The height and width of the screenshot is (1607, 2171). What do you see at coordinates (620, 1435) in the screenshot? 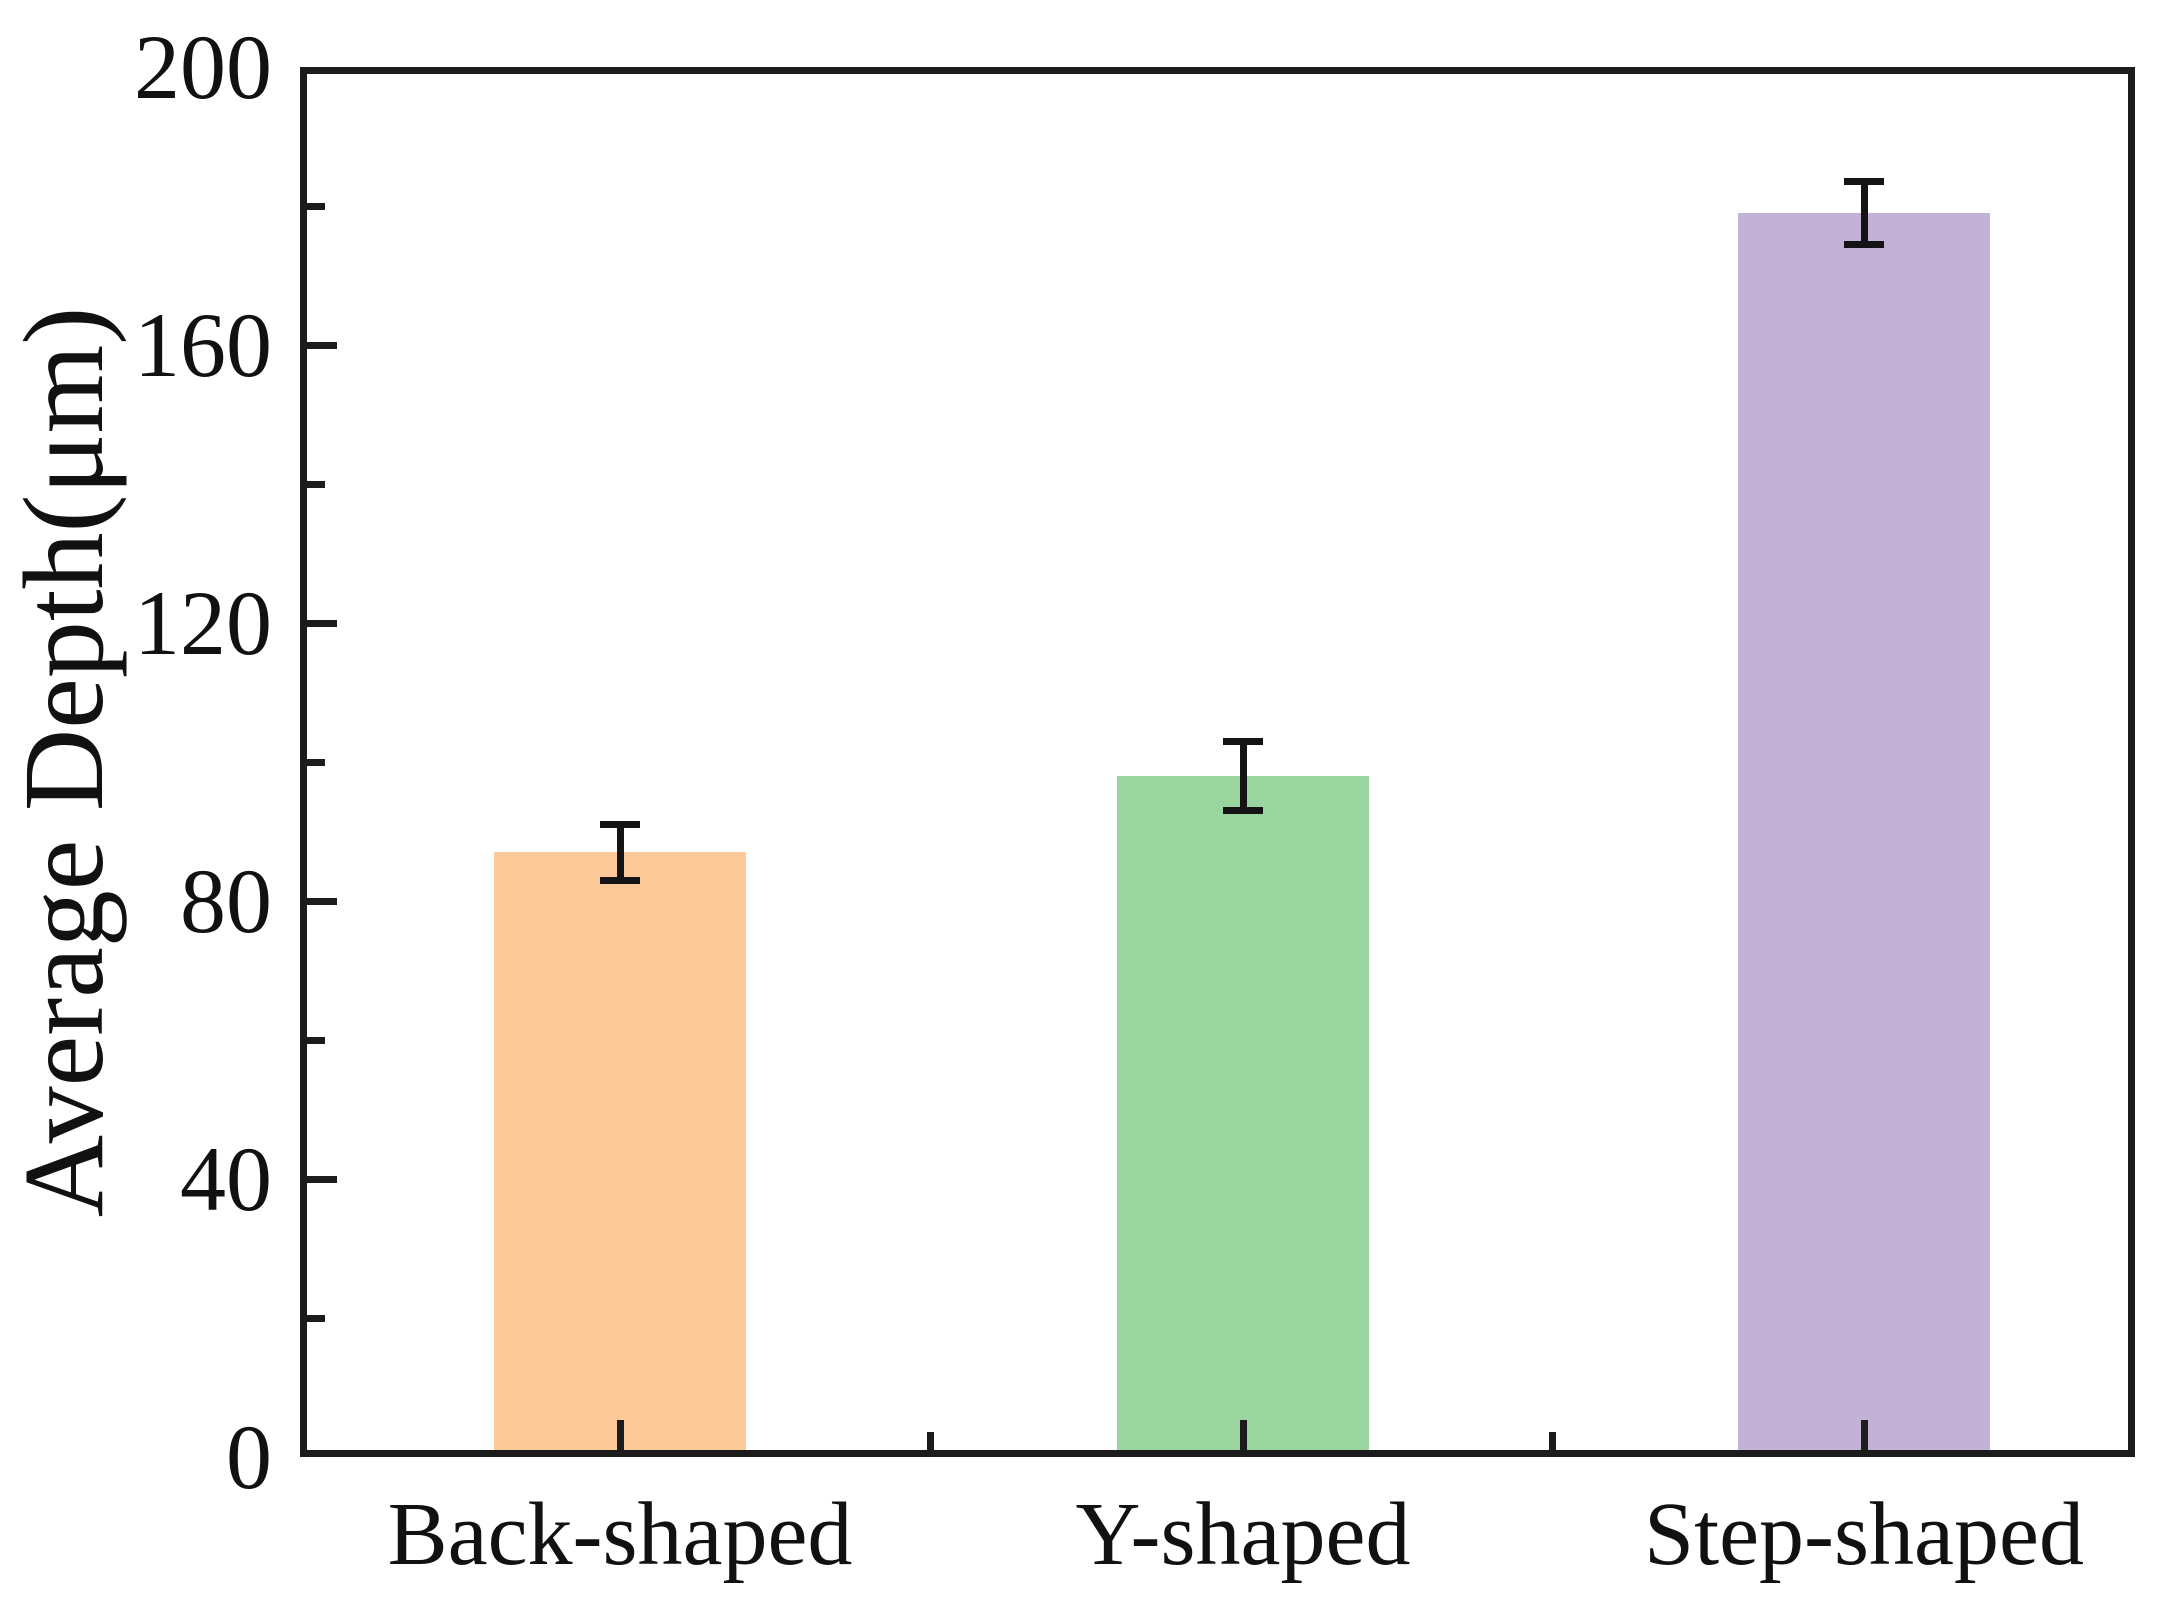
I see `x-major-tick-back-shaped` at bounding box center [620, 1435].